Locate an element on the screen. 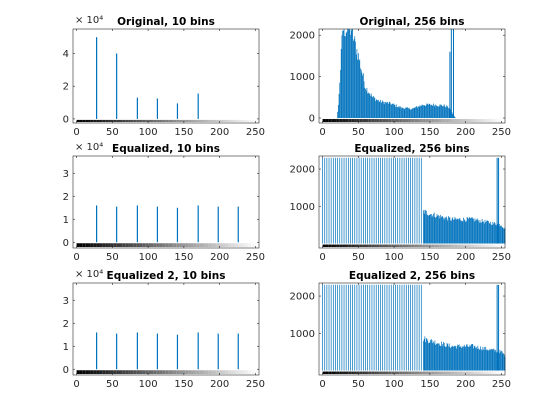  y-exponent-label: × 10⁴ is located at coordinates (89, 20).